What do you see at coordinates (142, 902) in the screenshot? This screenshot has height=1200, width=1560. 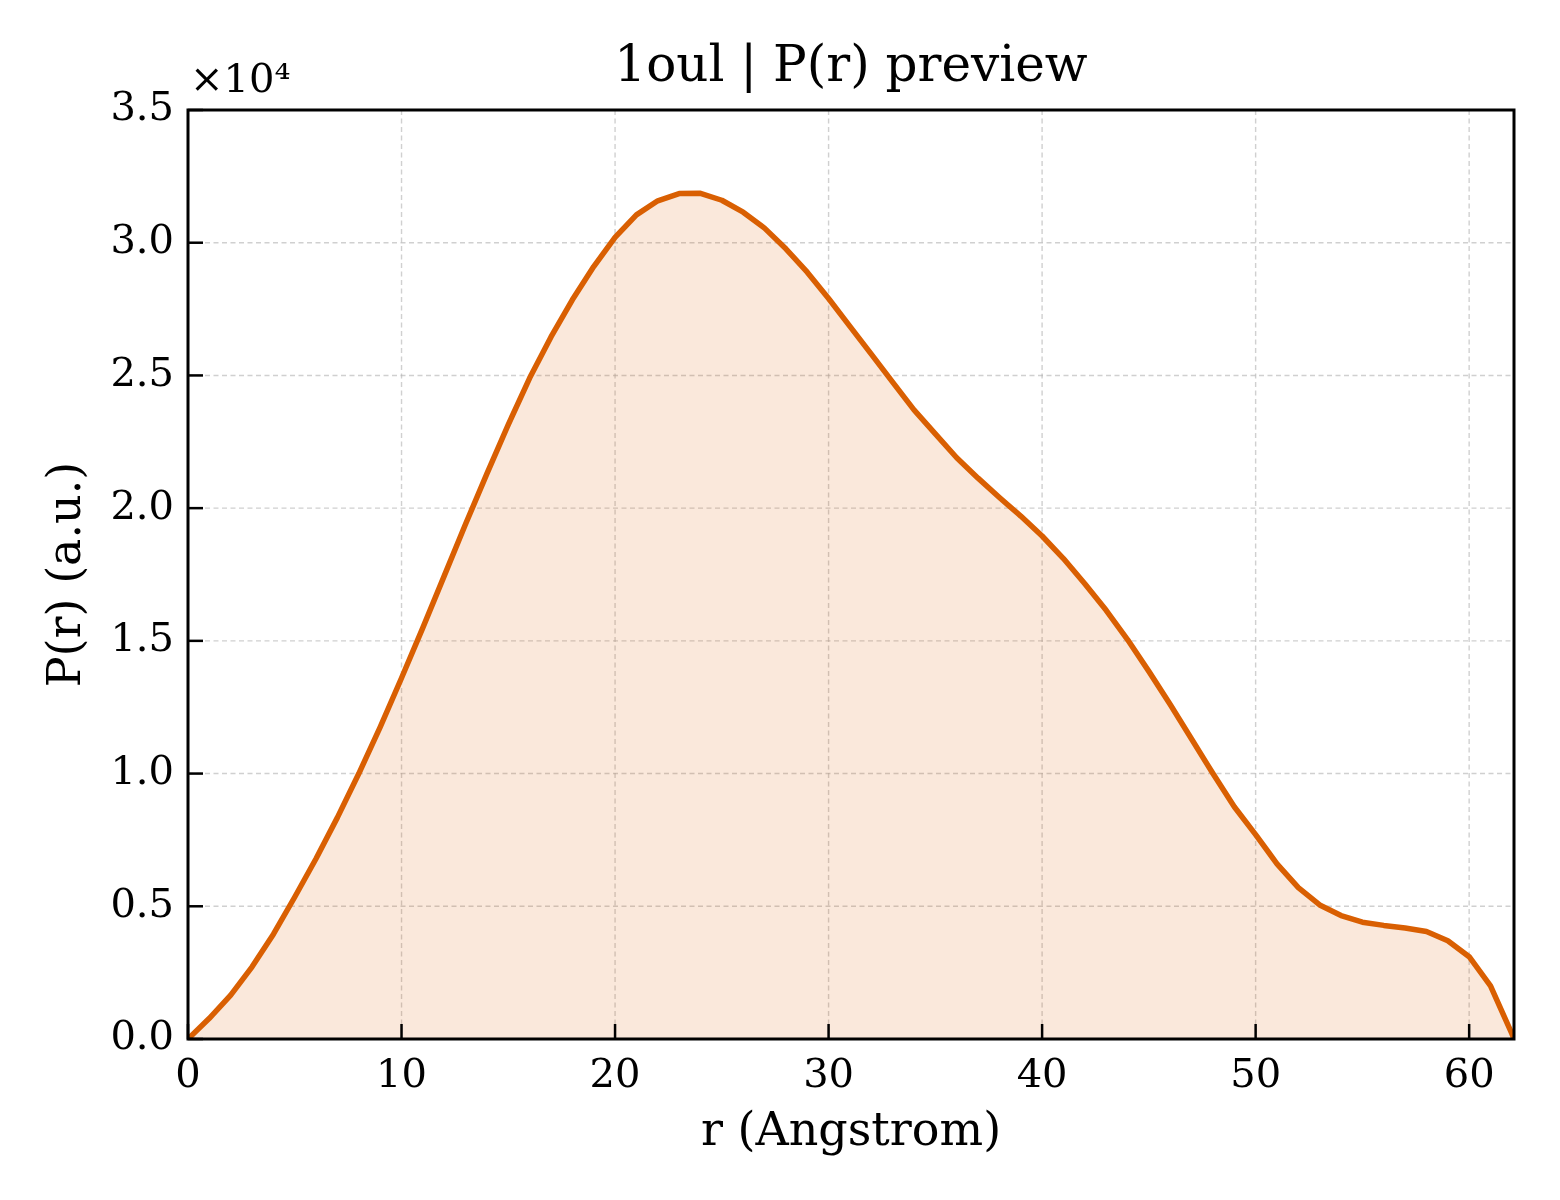 I see `y-tick-label: 0.5` at bounding box center [142, 902].